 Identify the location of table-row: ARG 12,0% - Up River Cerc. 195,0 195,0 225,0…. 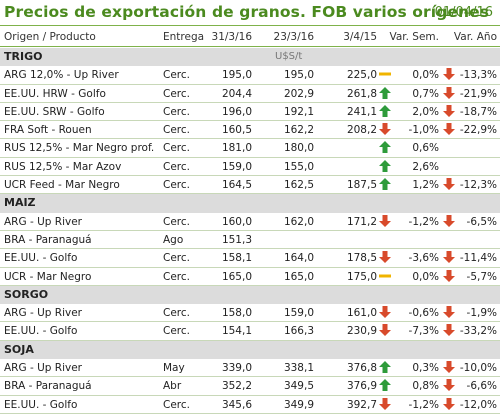
(250, 75).